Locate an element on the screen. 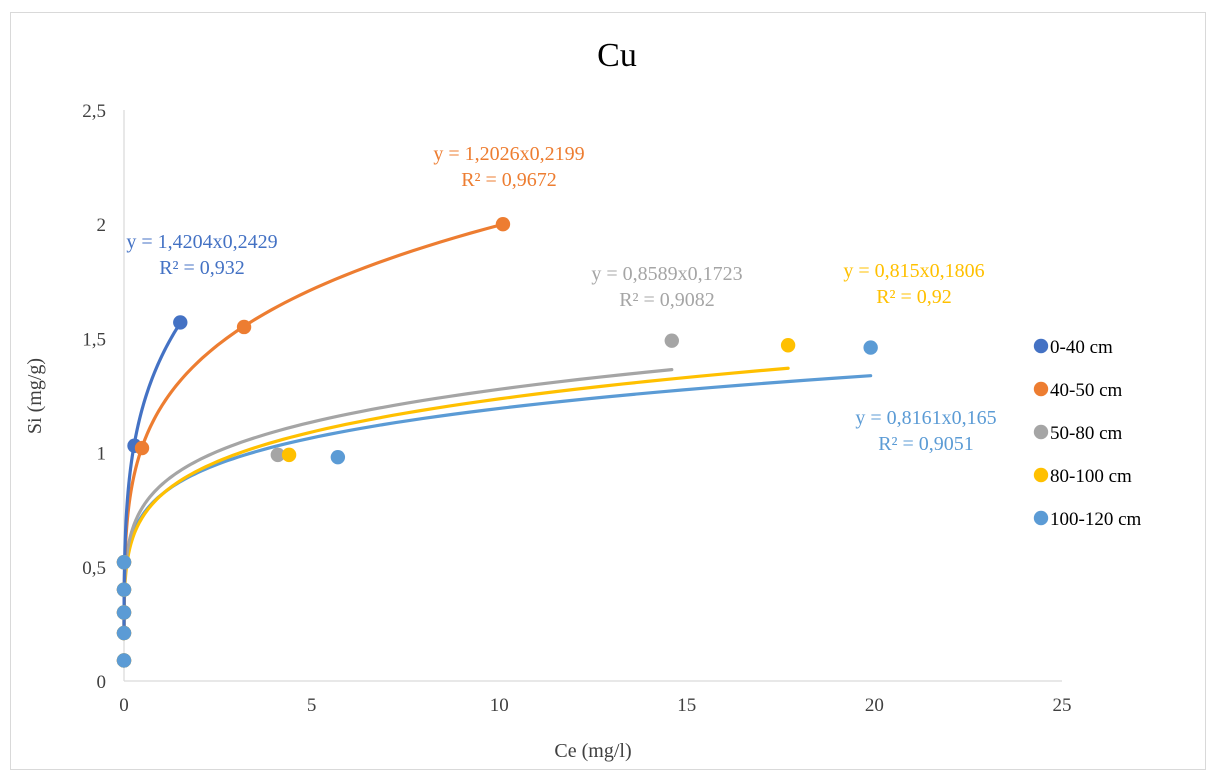  r2-label: R² = 0,932 is located at coordinates (202, 268).